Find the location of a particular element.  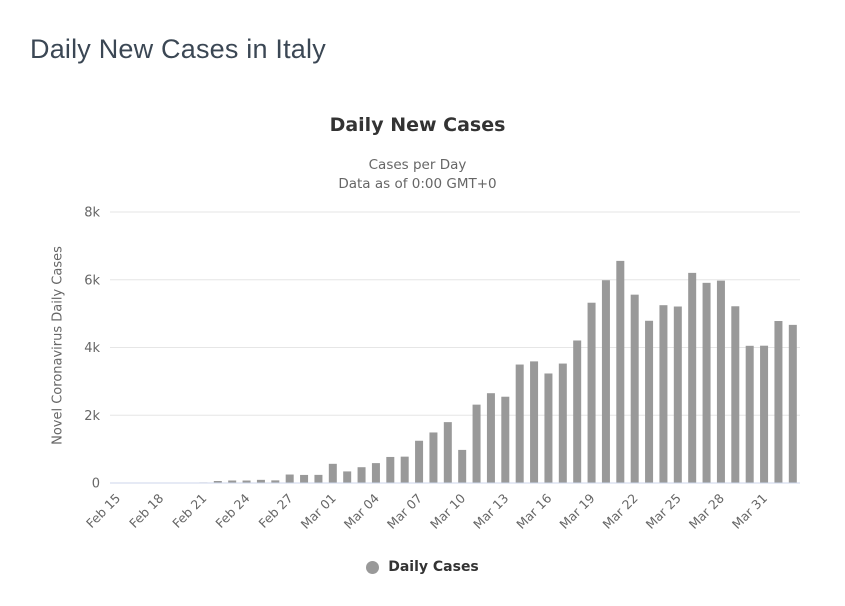

y-axis-tick-label: 4k is located at coordinates (92, 348).